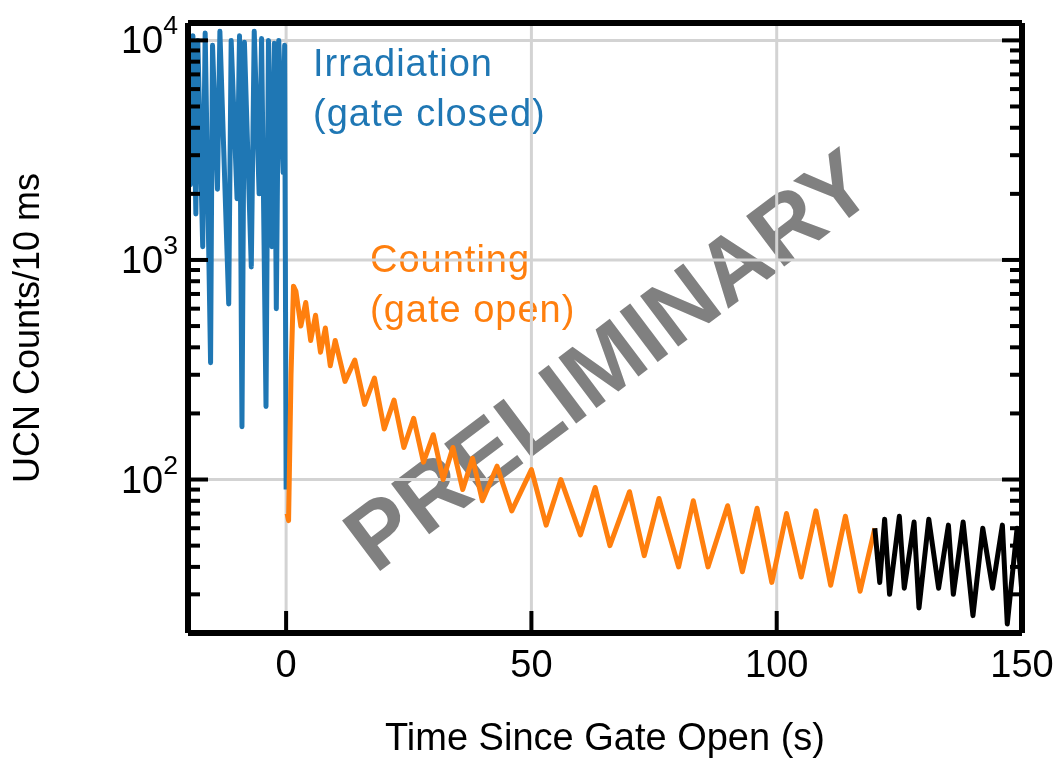  Describe the element at coordinates (26, 328) in the screenshot. I see `y-axis-title: UCN Counts/10 ms` at that location.